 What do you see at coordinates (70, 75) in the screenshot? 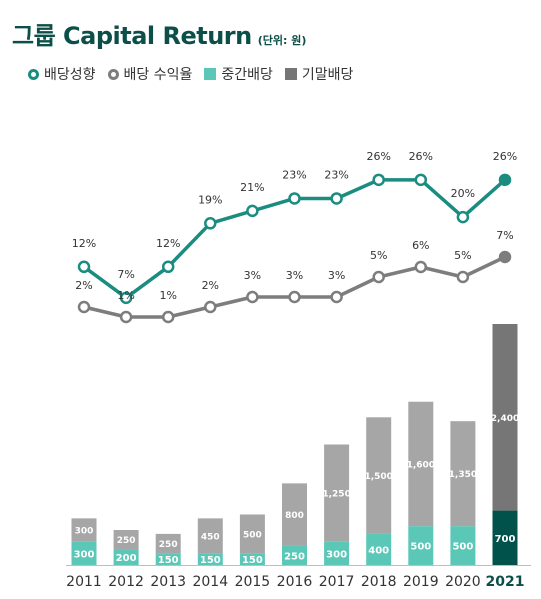
I see `legend-label-payout: 배당성향` at bounding box center [70, 75].